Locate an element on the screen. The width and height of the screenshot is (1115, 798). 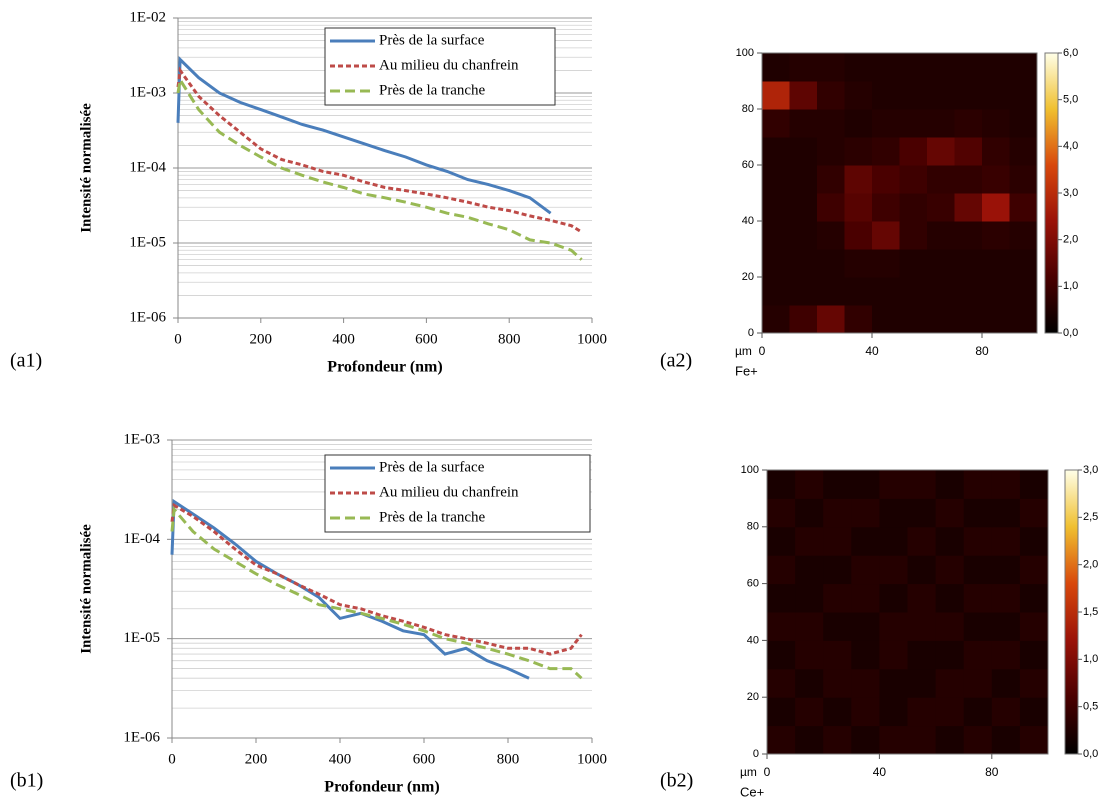
y-tick-label: 1E-03 is located at coordinates (141, 439).